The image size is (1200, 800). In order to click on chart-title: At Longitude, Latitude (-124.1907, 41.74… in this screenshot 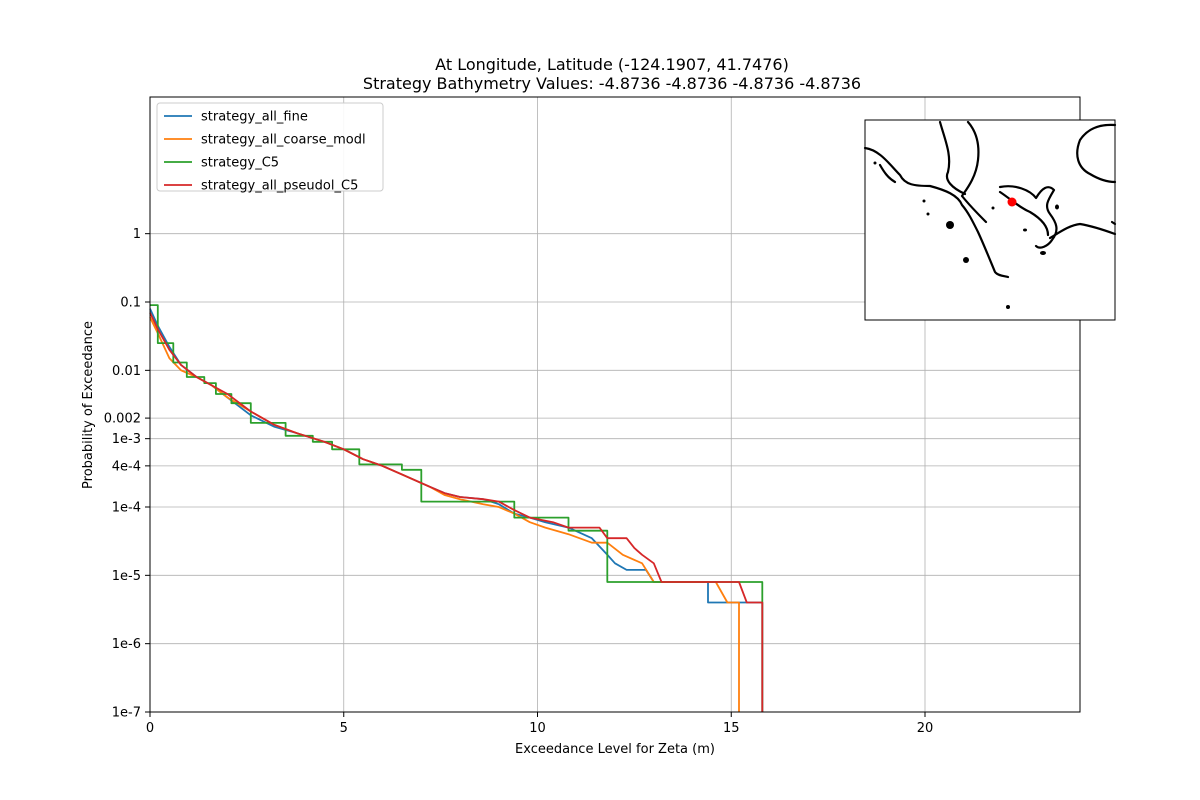, I will do `click(612, 74)`.